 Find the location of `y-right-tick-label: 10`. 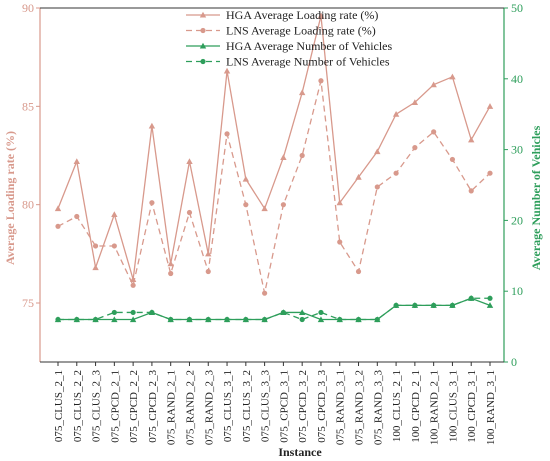

y-right-tick-label: 10 is located at coordinates (517, 291).